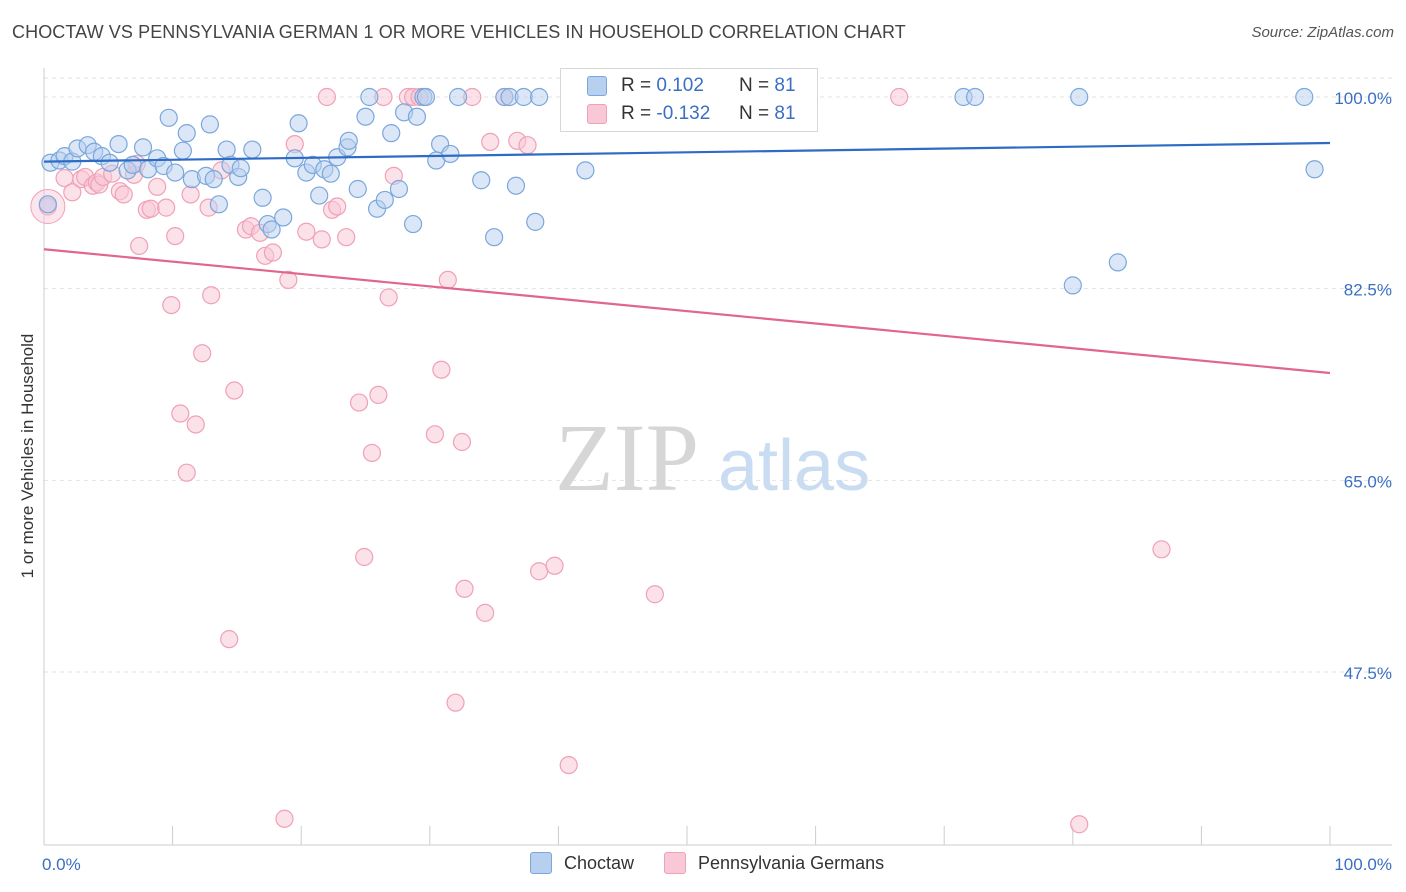 The height and width of the screenshot is (892, 1406). I want to click on legend-r-value: -0.132, so click(683, 113).